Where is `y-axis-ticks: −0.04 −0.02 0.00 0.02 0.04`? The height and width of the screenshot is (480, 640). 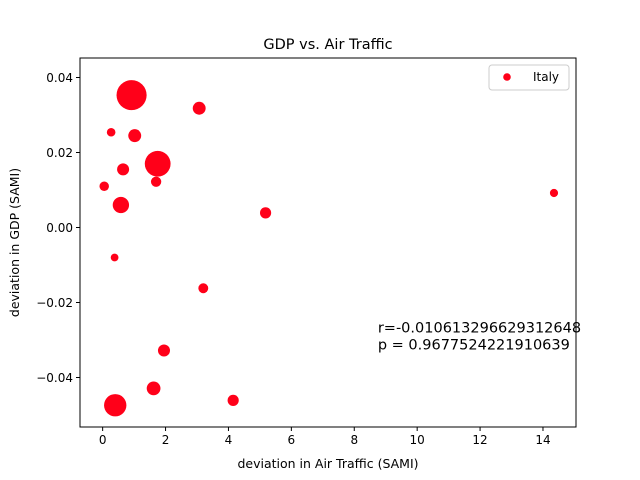 y-axis-ticks: −0.04 −0.02 0.00 0.02 0.04 is located at coordinates (58, 228).